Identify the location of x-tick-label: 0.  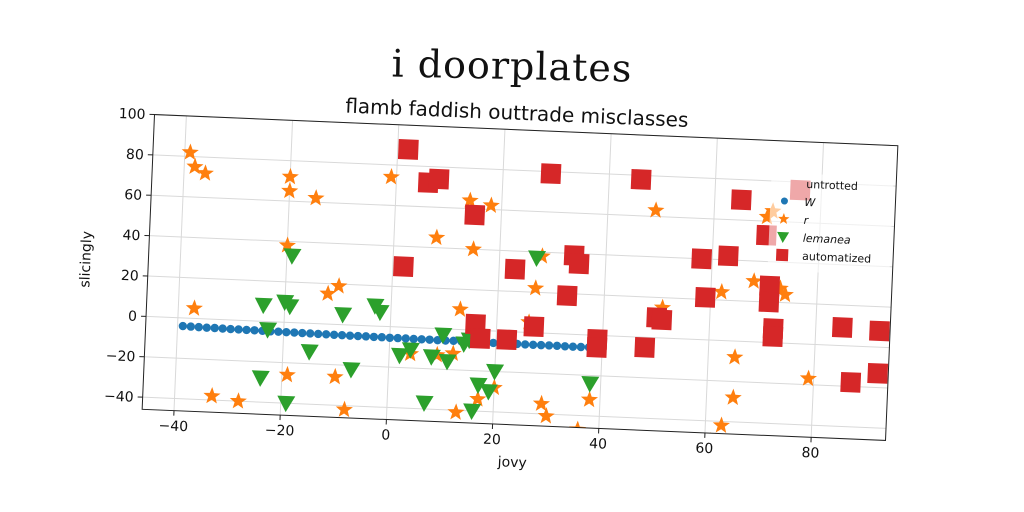
(386, 435).